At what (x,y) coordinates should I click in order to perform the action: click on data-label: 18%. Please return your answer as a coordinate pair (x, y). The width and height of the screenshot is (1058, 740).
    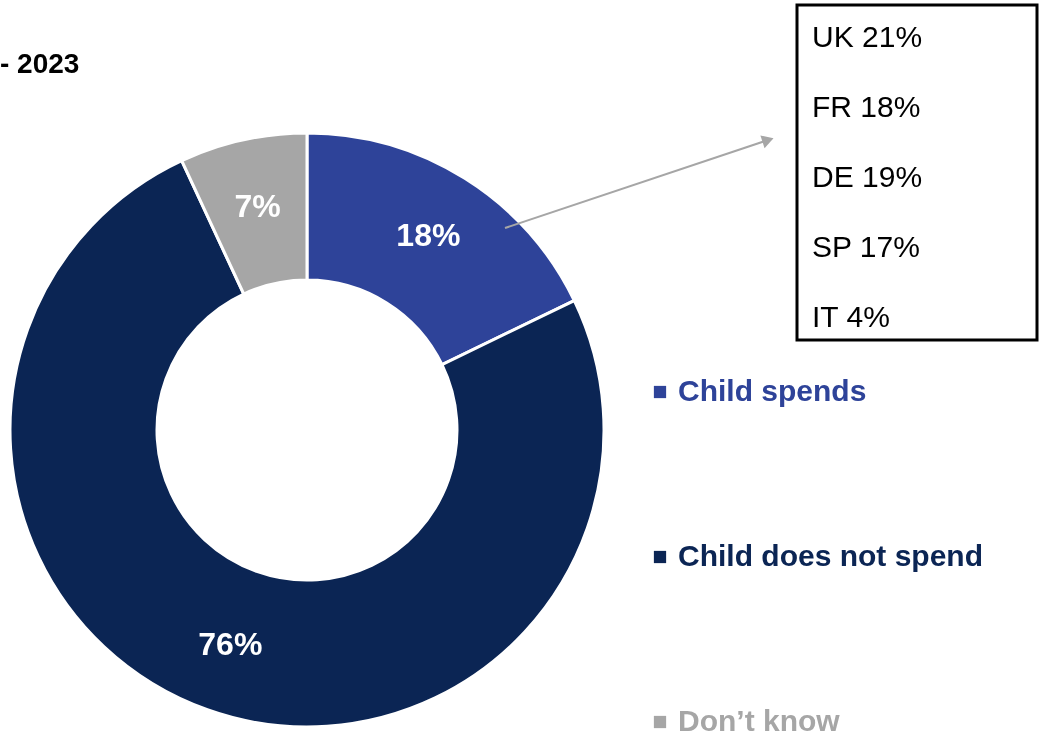
    Looking at the image, I should click on (428, 235).